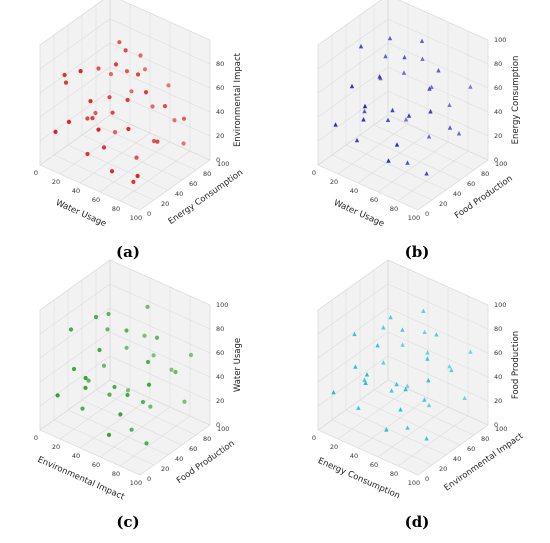 Image resolution: width=550 pixels, height=543 pixels. I want to click on panel-label: (b), so click(417, 252).